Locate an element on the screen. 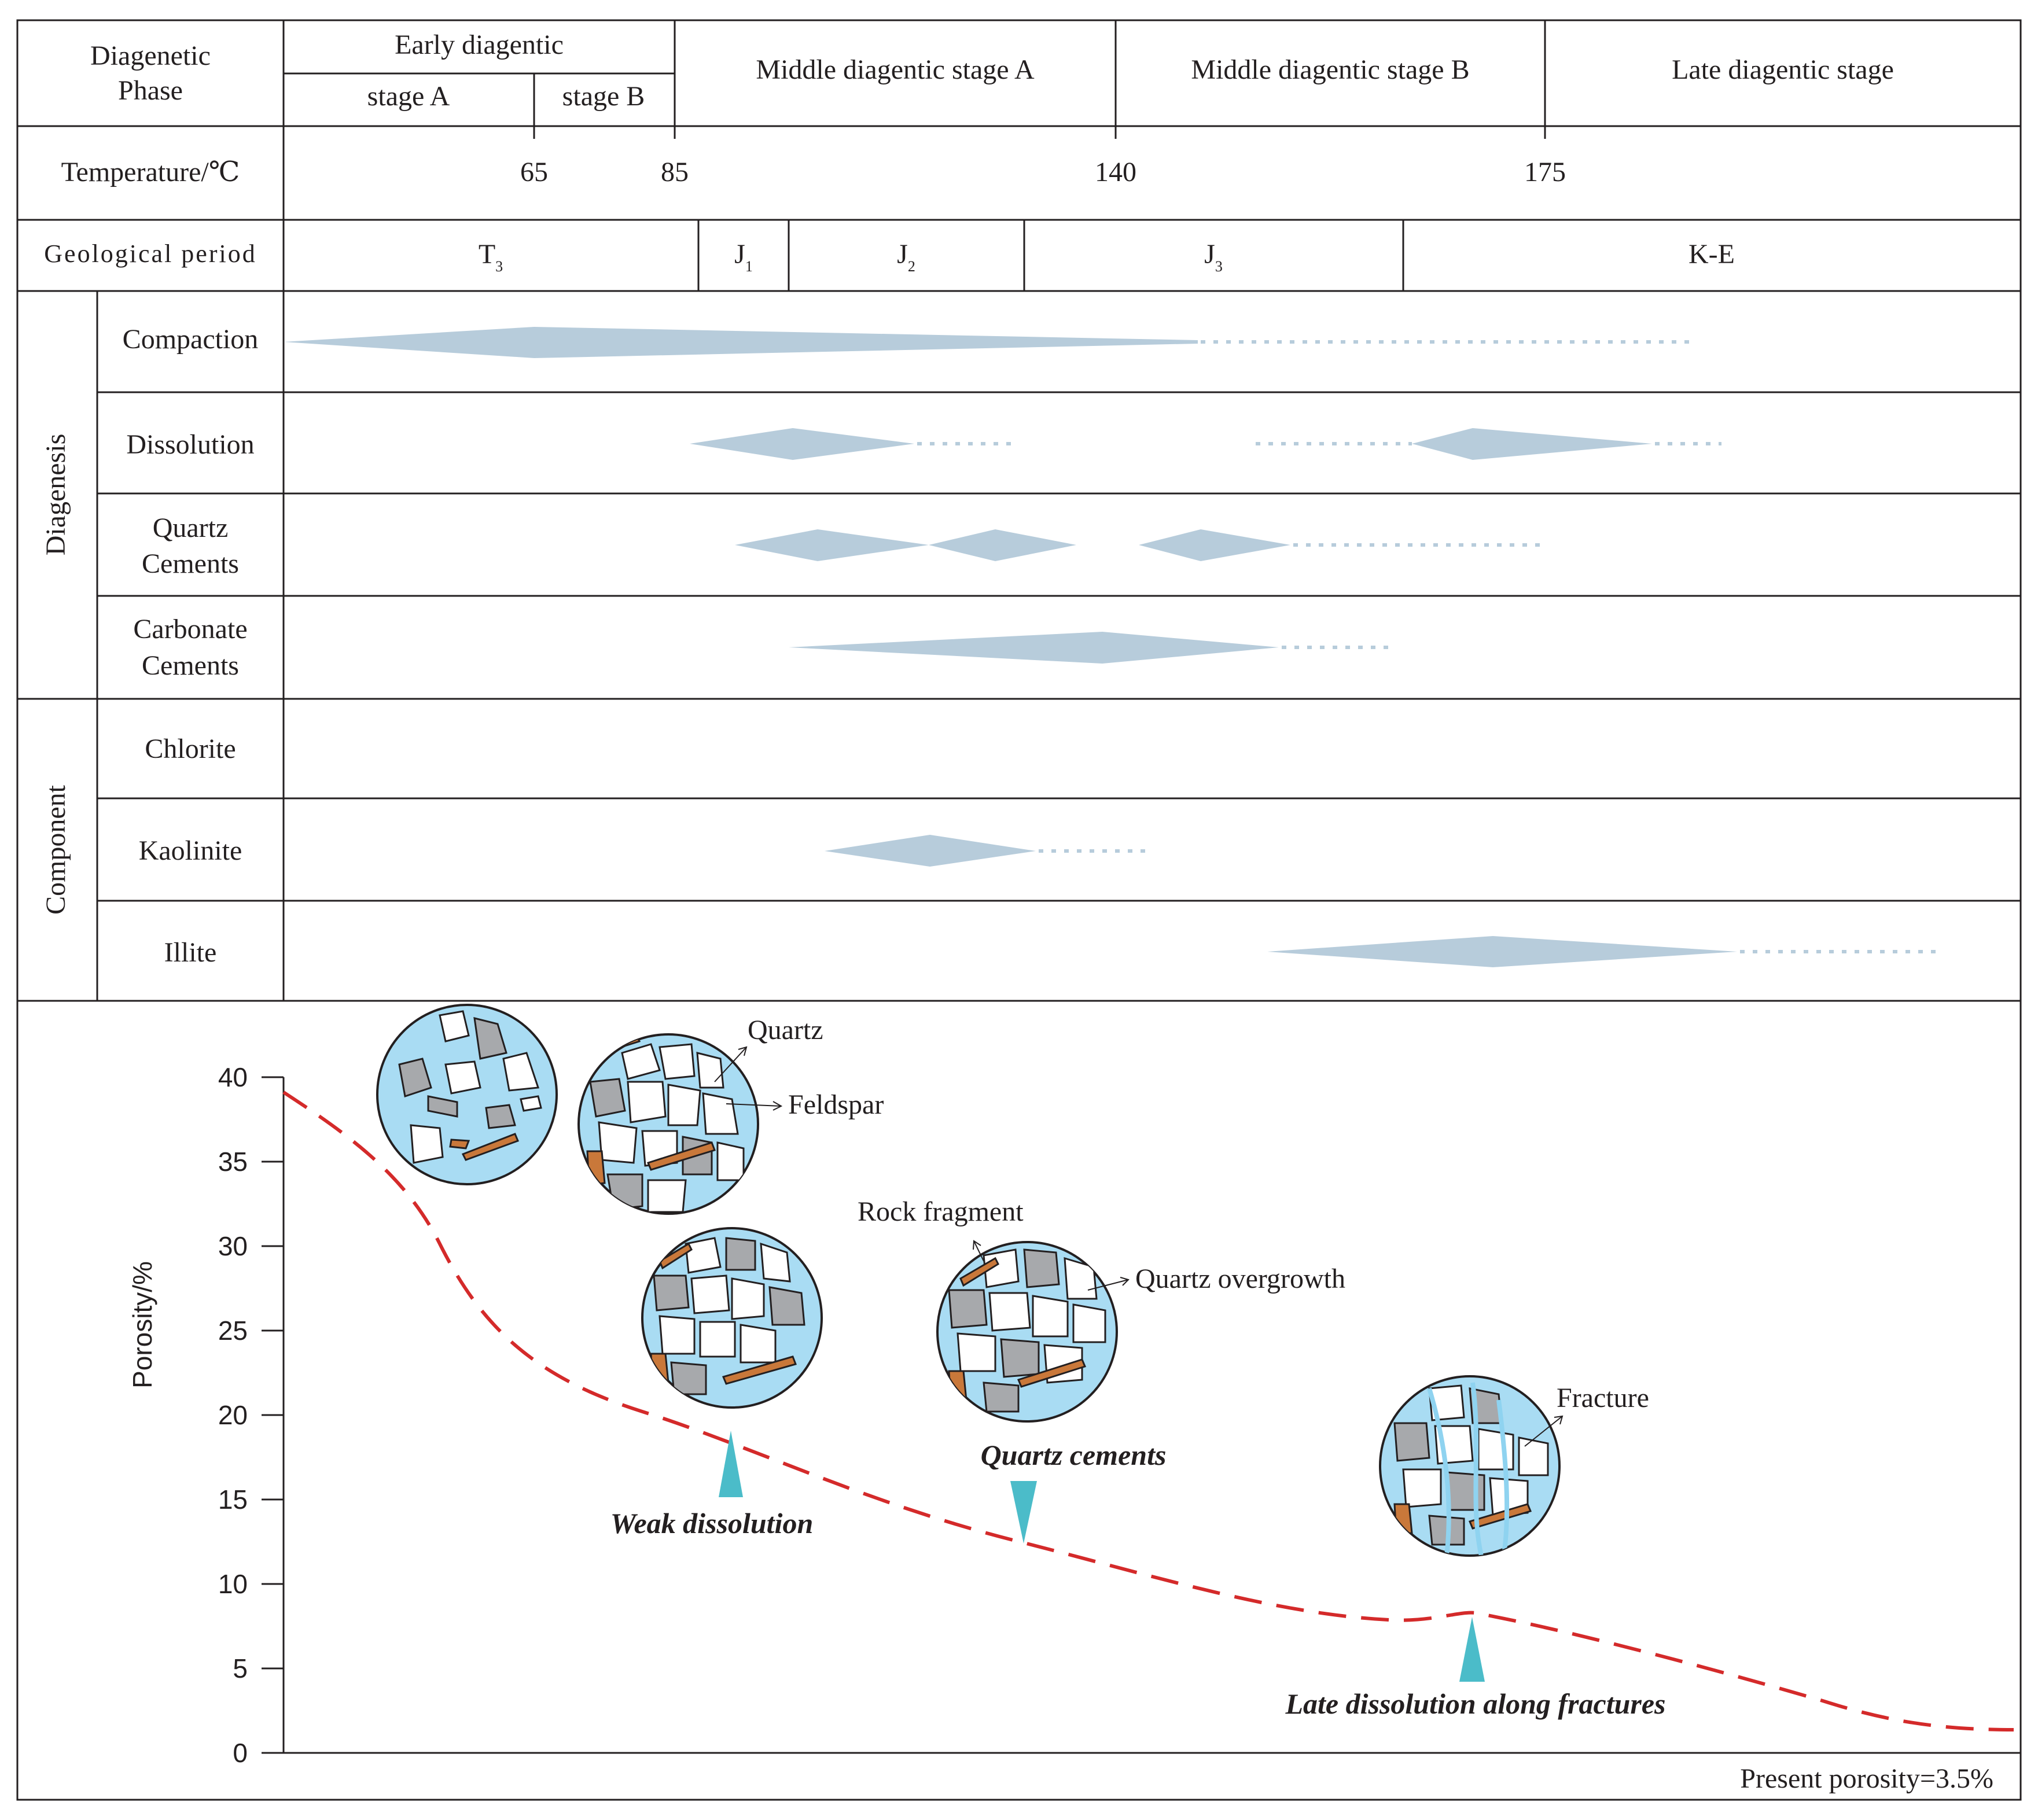  row-label-compaction: Compaction is located at coordinates (191, 339).